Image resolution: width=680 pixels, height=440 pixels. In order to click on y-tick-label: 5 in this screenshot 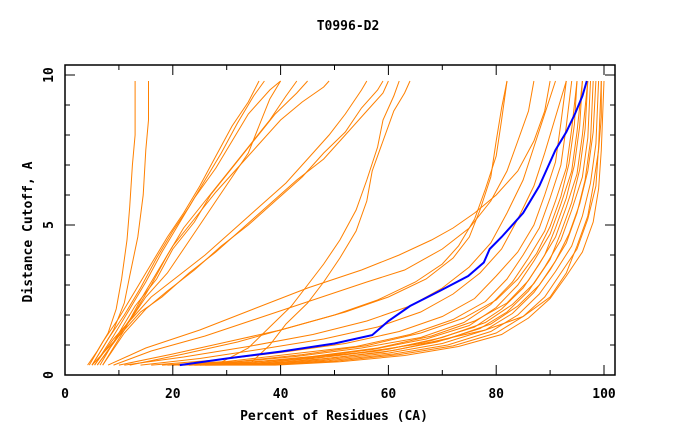, I will do `click(49, 225)`.